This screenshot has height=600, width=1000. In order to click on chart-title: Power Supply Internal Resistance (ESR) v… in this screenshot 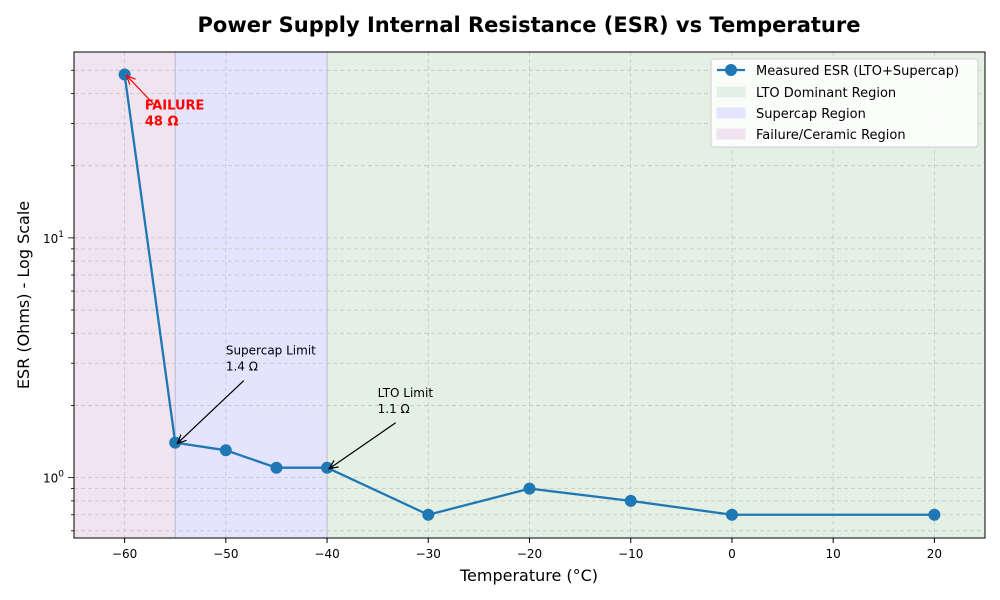, I will do `click(529, 25)`.